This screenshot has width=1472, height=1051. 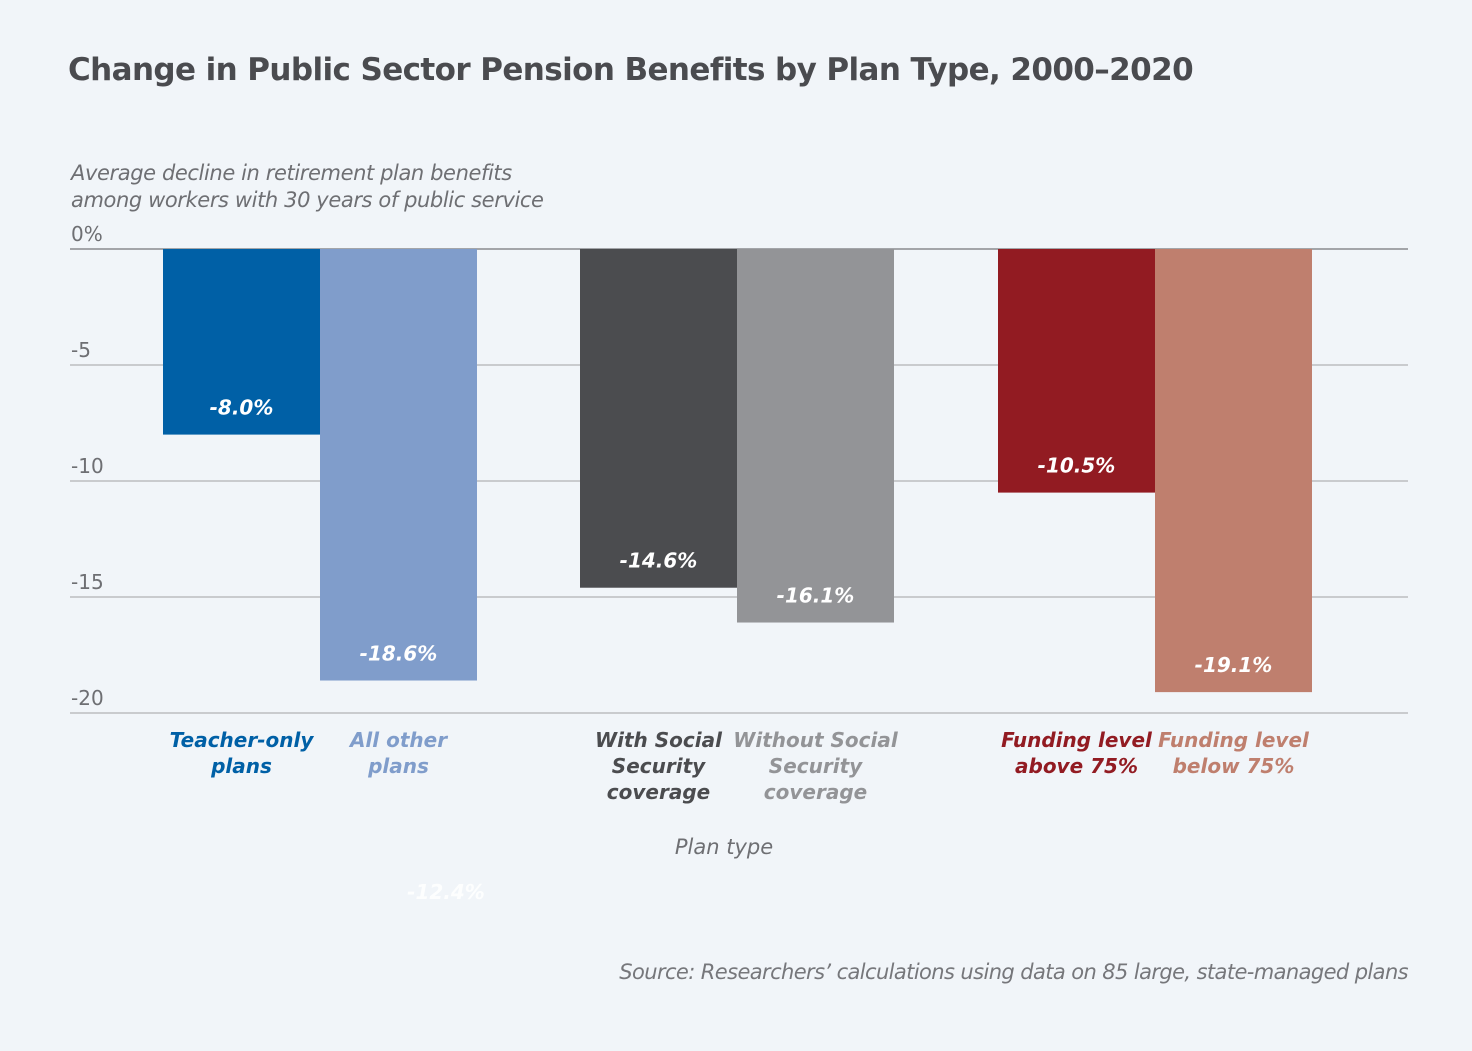 I want to click on y-tick-label: -15, so click(x=87, y=582).